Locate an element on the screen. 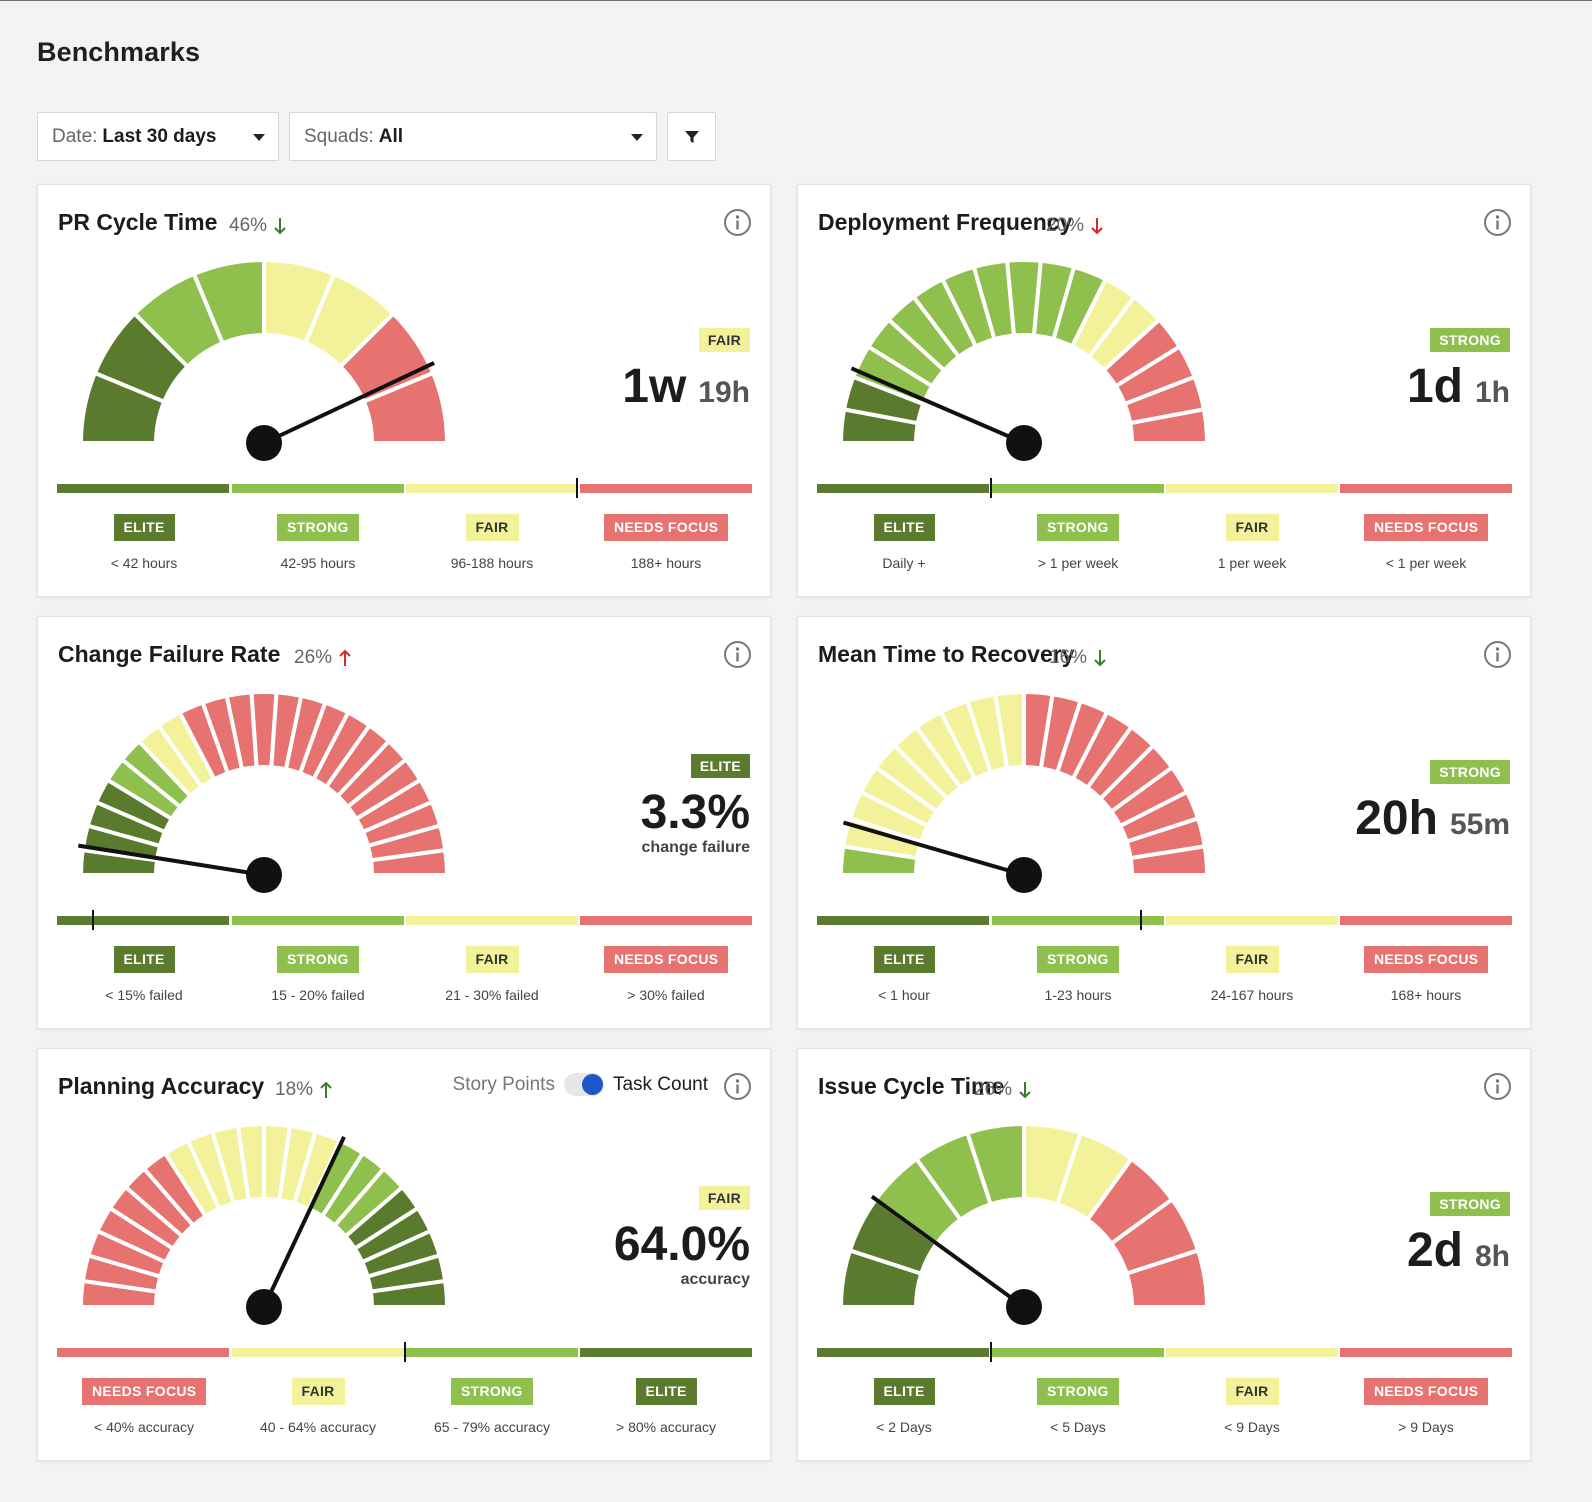  gauge-segment is located at coordinates (409, 862).